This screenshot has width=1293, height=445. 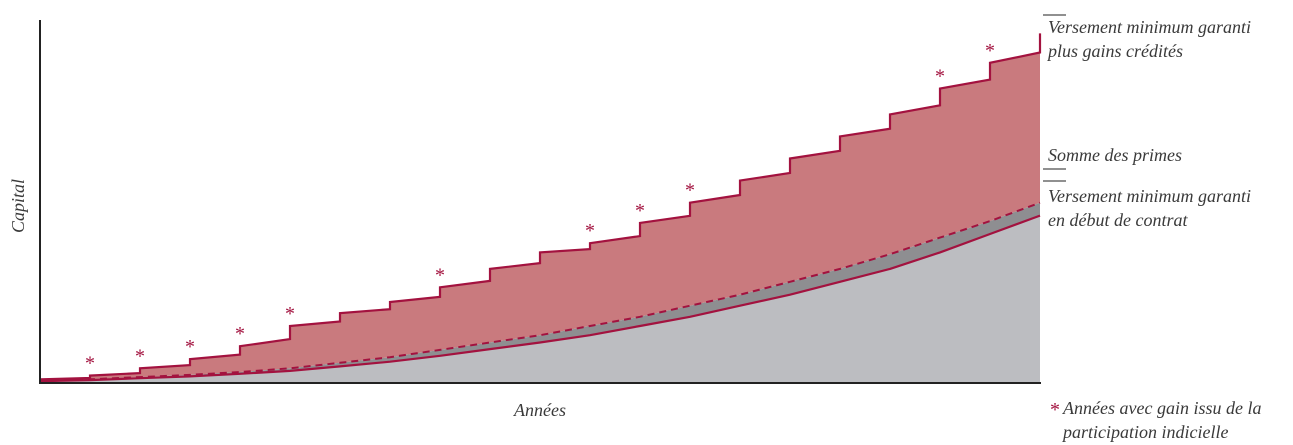 What do you see at coordinates (18, 206) in the screenshot?
I see `y-axis-label: Capital` at bounding box center [18, 206].